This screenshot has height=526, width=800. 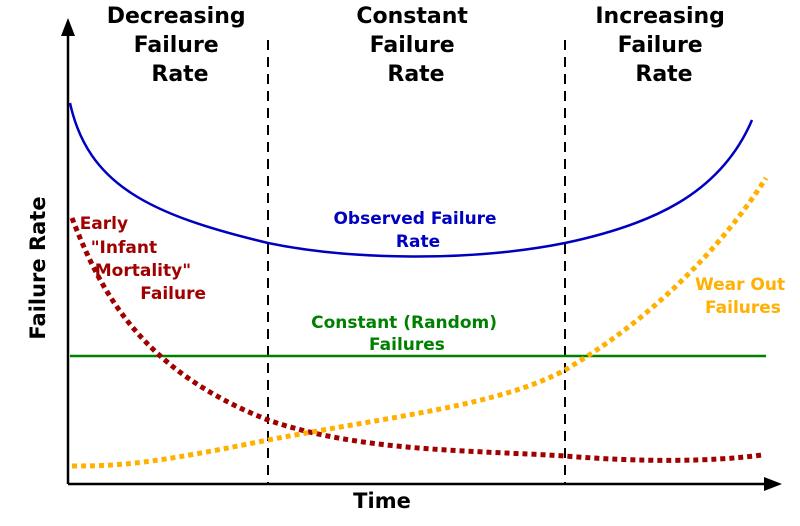 I want to click on y-axis-arrow-icon, so click(x=68, y=27).